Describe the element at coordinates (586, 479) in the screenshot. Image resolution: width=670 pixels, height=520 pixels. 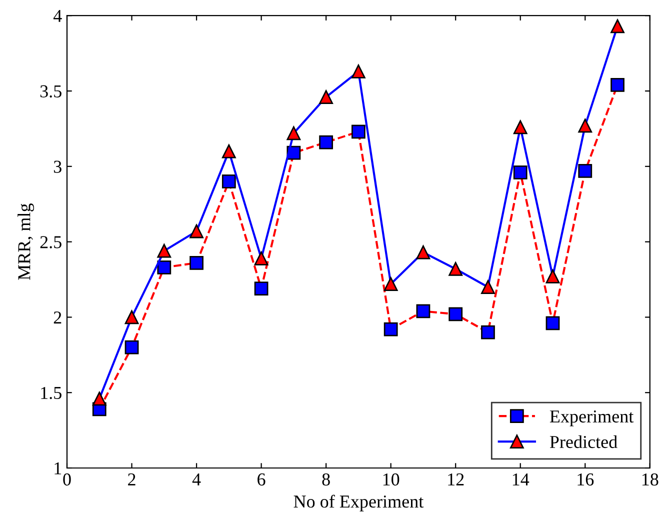
I see `x-tick-label: 16` at that location.